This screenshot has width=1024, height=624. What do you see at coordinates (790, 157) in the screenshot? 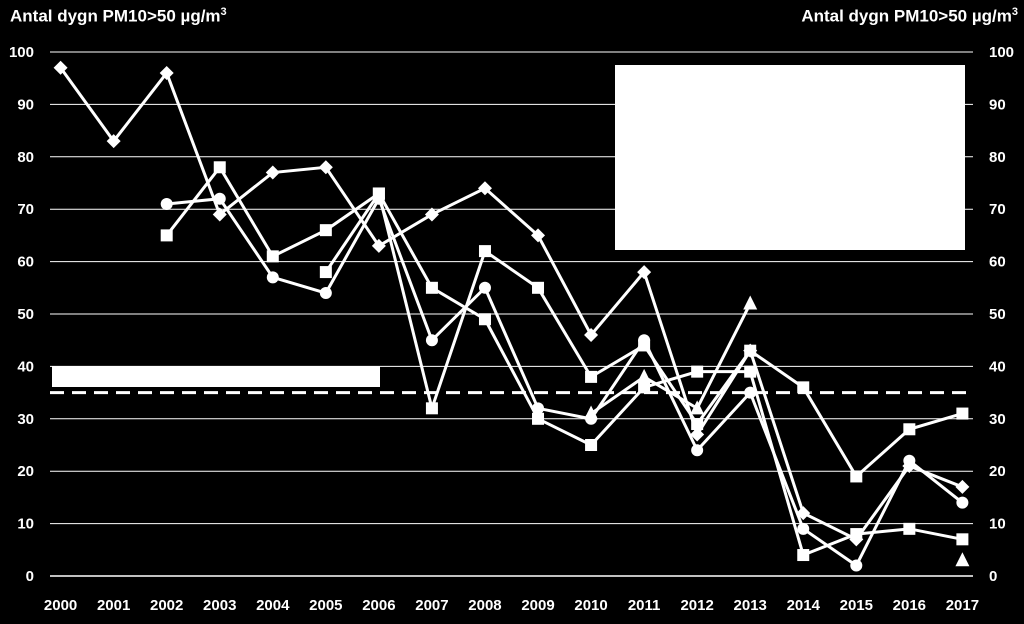
I see `legend-box-right` at bounding box center [790, 157].